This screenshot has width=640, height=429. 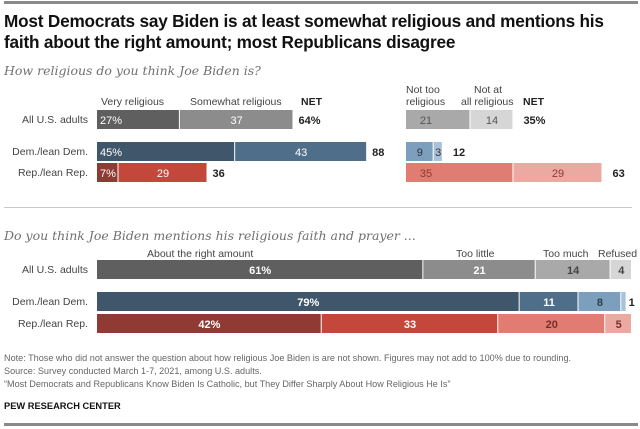 What do you see at coordinates (459, 153) in the screenshot?
I see `net-right-row-1: 12` at bounding box center [459, 153].